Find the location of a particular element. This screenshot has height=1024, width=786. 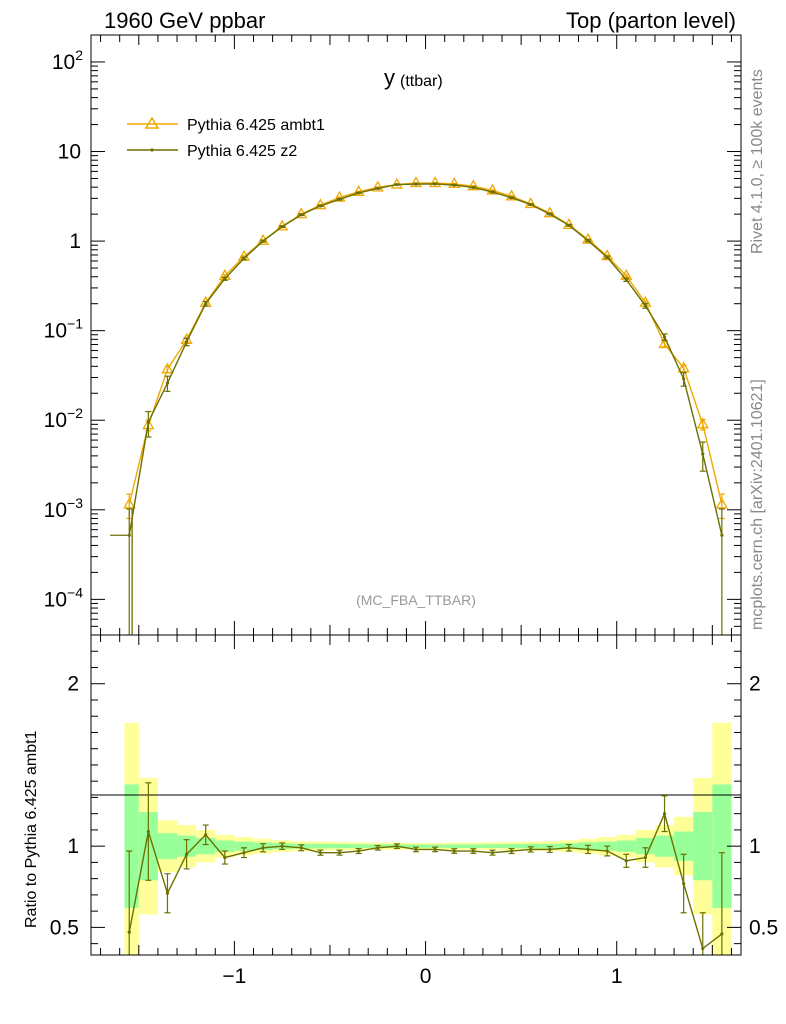

main-y-tick-label: 1 is located at coordinates (75, 241).